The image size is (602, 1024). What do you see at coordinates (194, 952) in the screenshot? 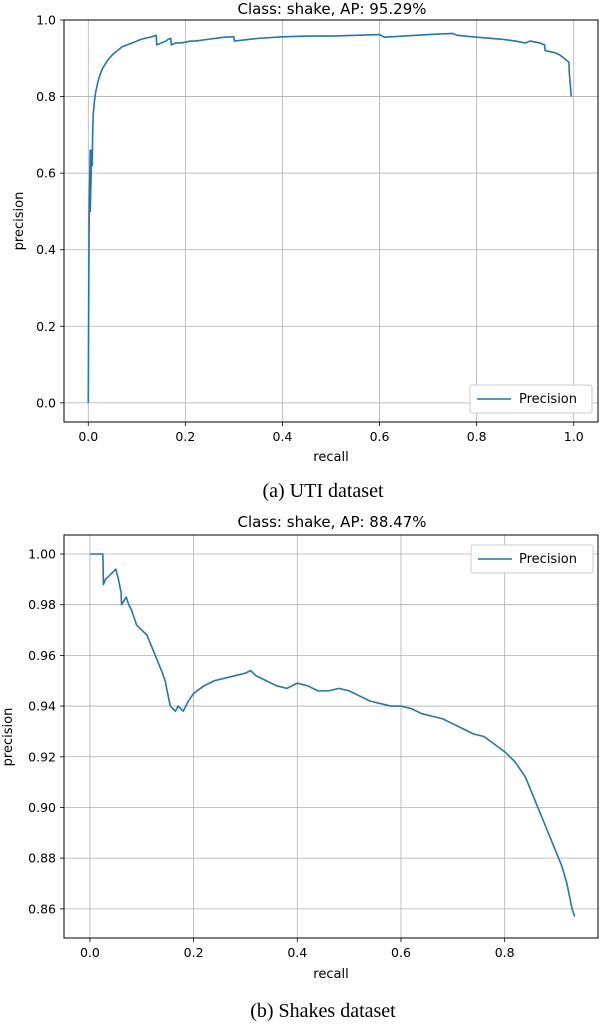
I see `chart-b-xtick-label-1: 0.2` at bounding box center [194, 952].